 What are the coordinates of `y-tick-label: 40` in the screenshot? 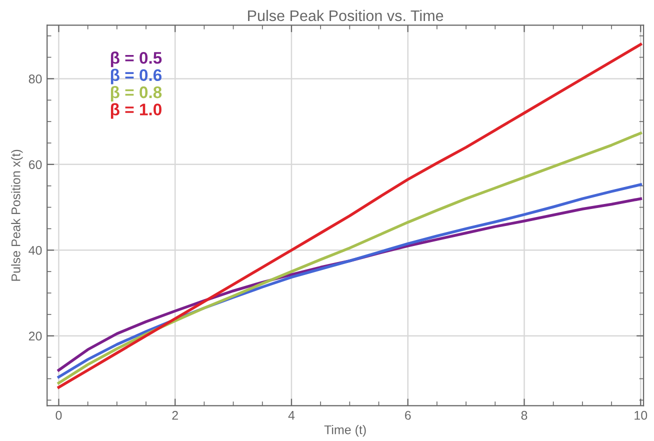 It's located at (35, 250).